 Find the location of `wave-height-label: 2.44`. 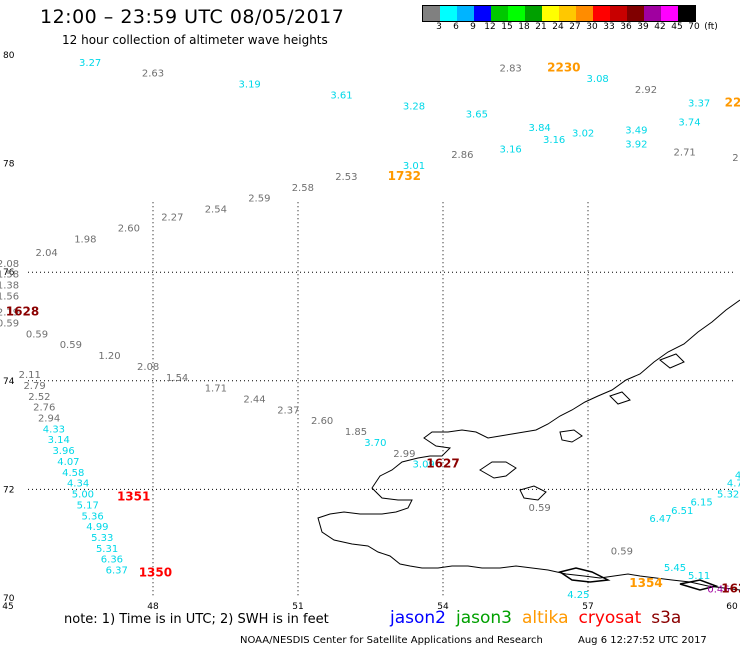

wave-height-label: 2.44 is located at coordinates (254, 400).